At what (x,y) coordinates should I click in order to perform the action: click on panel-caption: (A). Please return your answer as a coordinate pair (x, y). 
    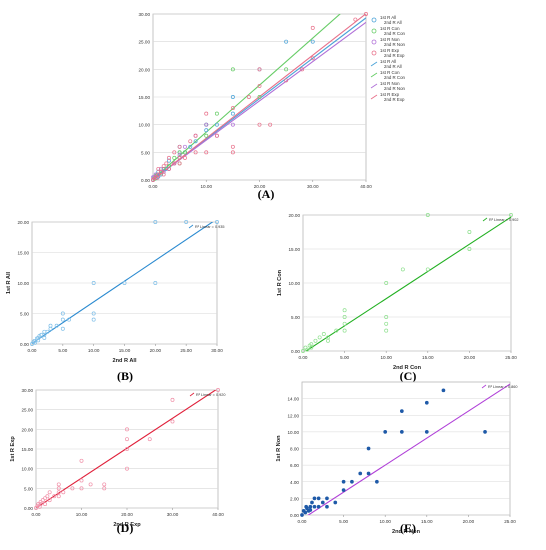
    Looking at the image, I should click on (266, 194).